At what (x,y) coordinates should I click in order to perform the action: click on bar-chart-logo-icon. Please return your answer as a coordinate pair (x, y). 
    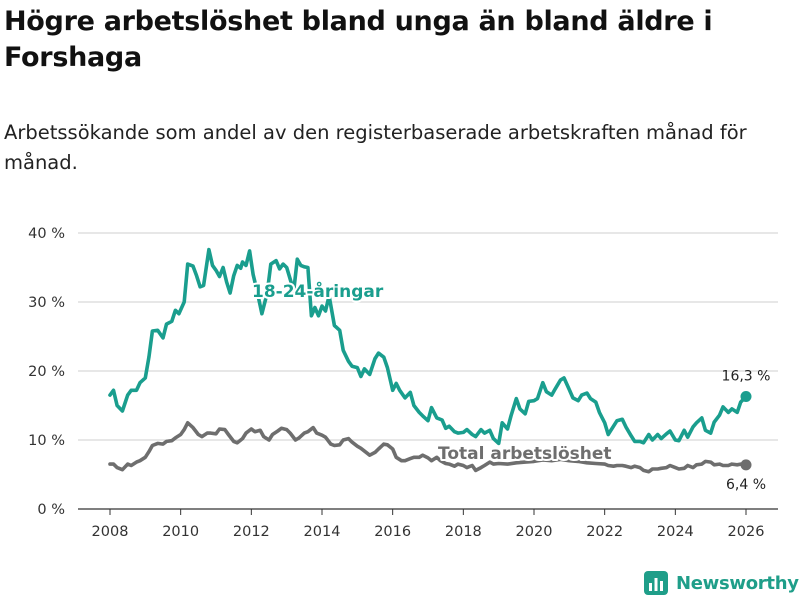
    Looking at the image, I should click on (656, 583).